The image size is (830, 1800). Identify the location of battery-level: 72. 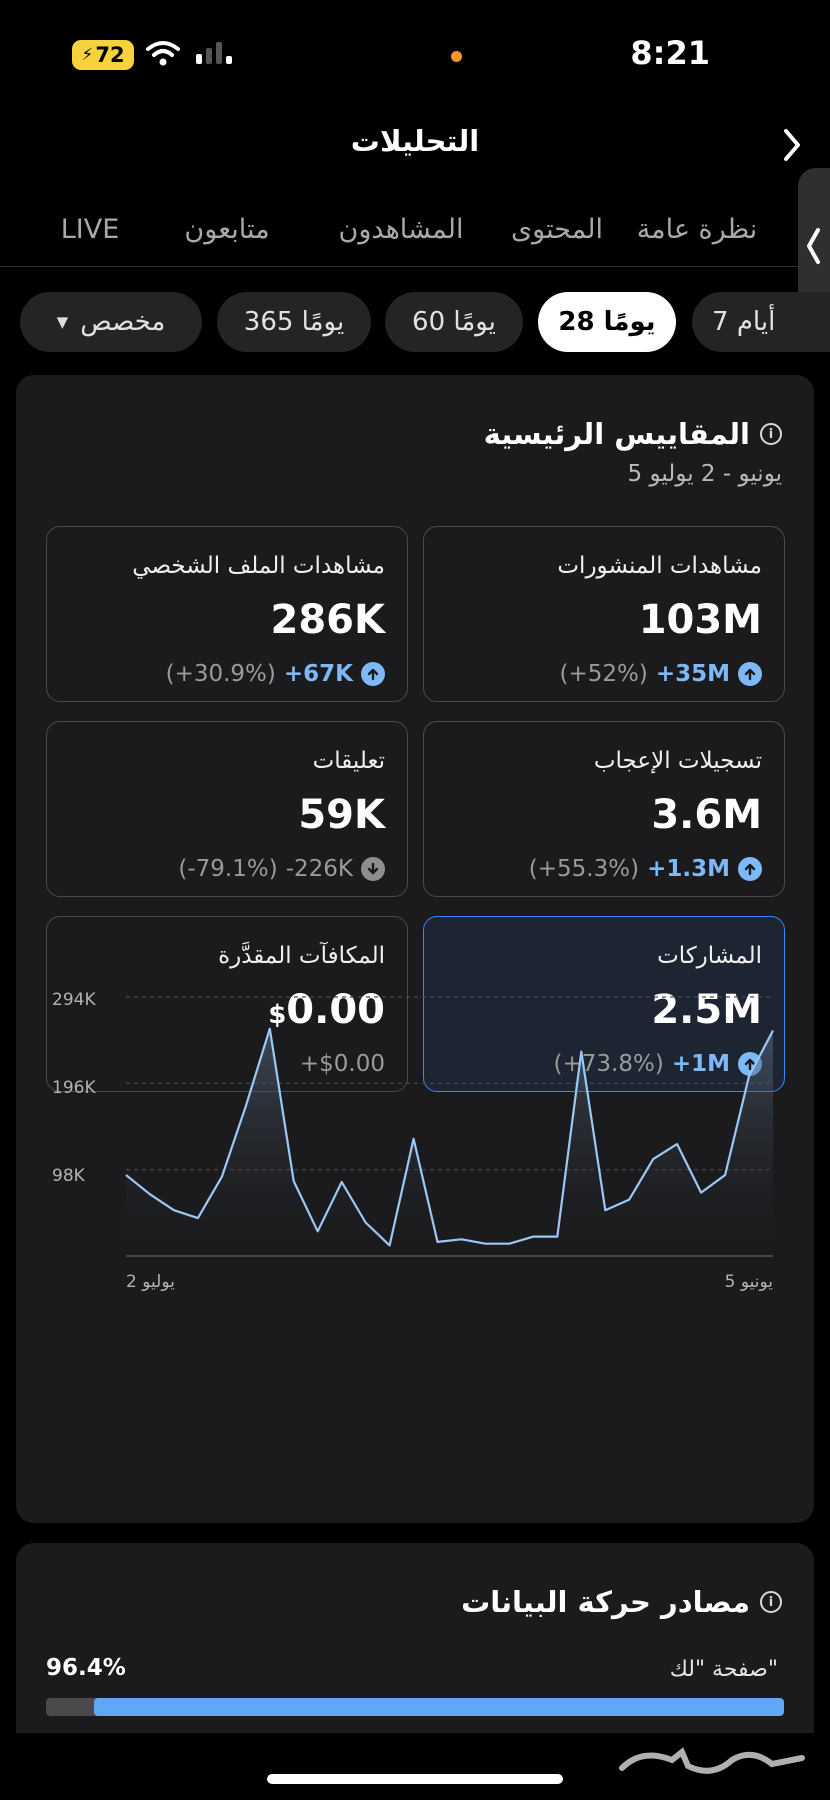
(110, 55).